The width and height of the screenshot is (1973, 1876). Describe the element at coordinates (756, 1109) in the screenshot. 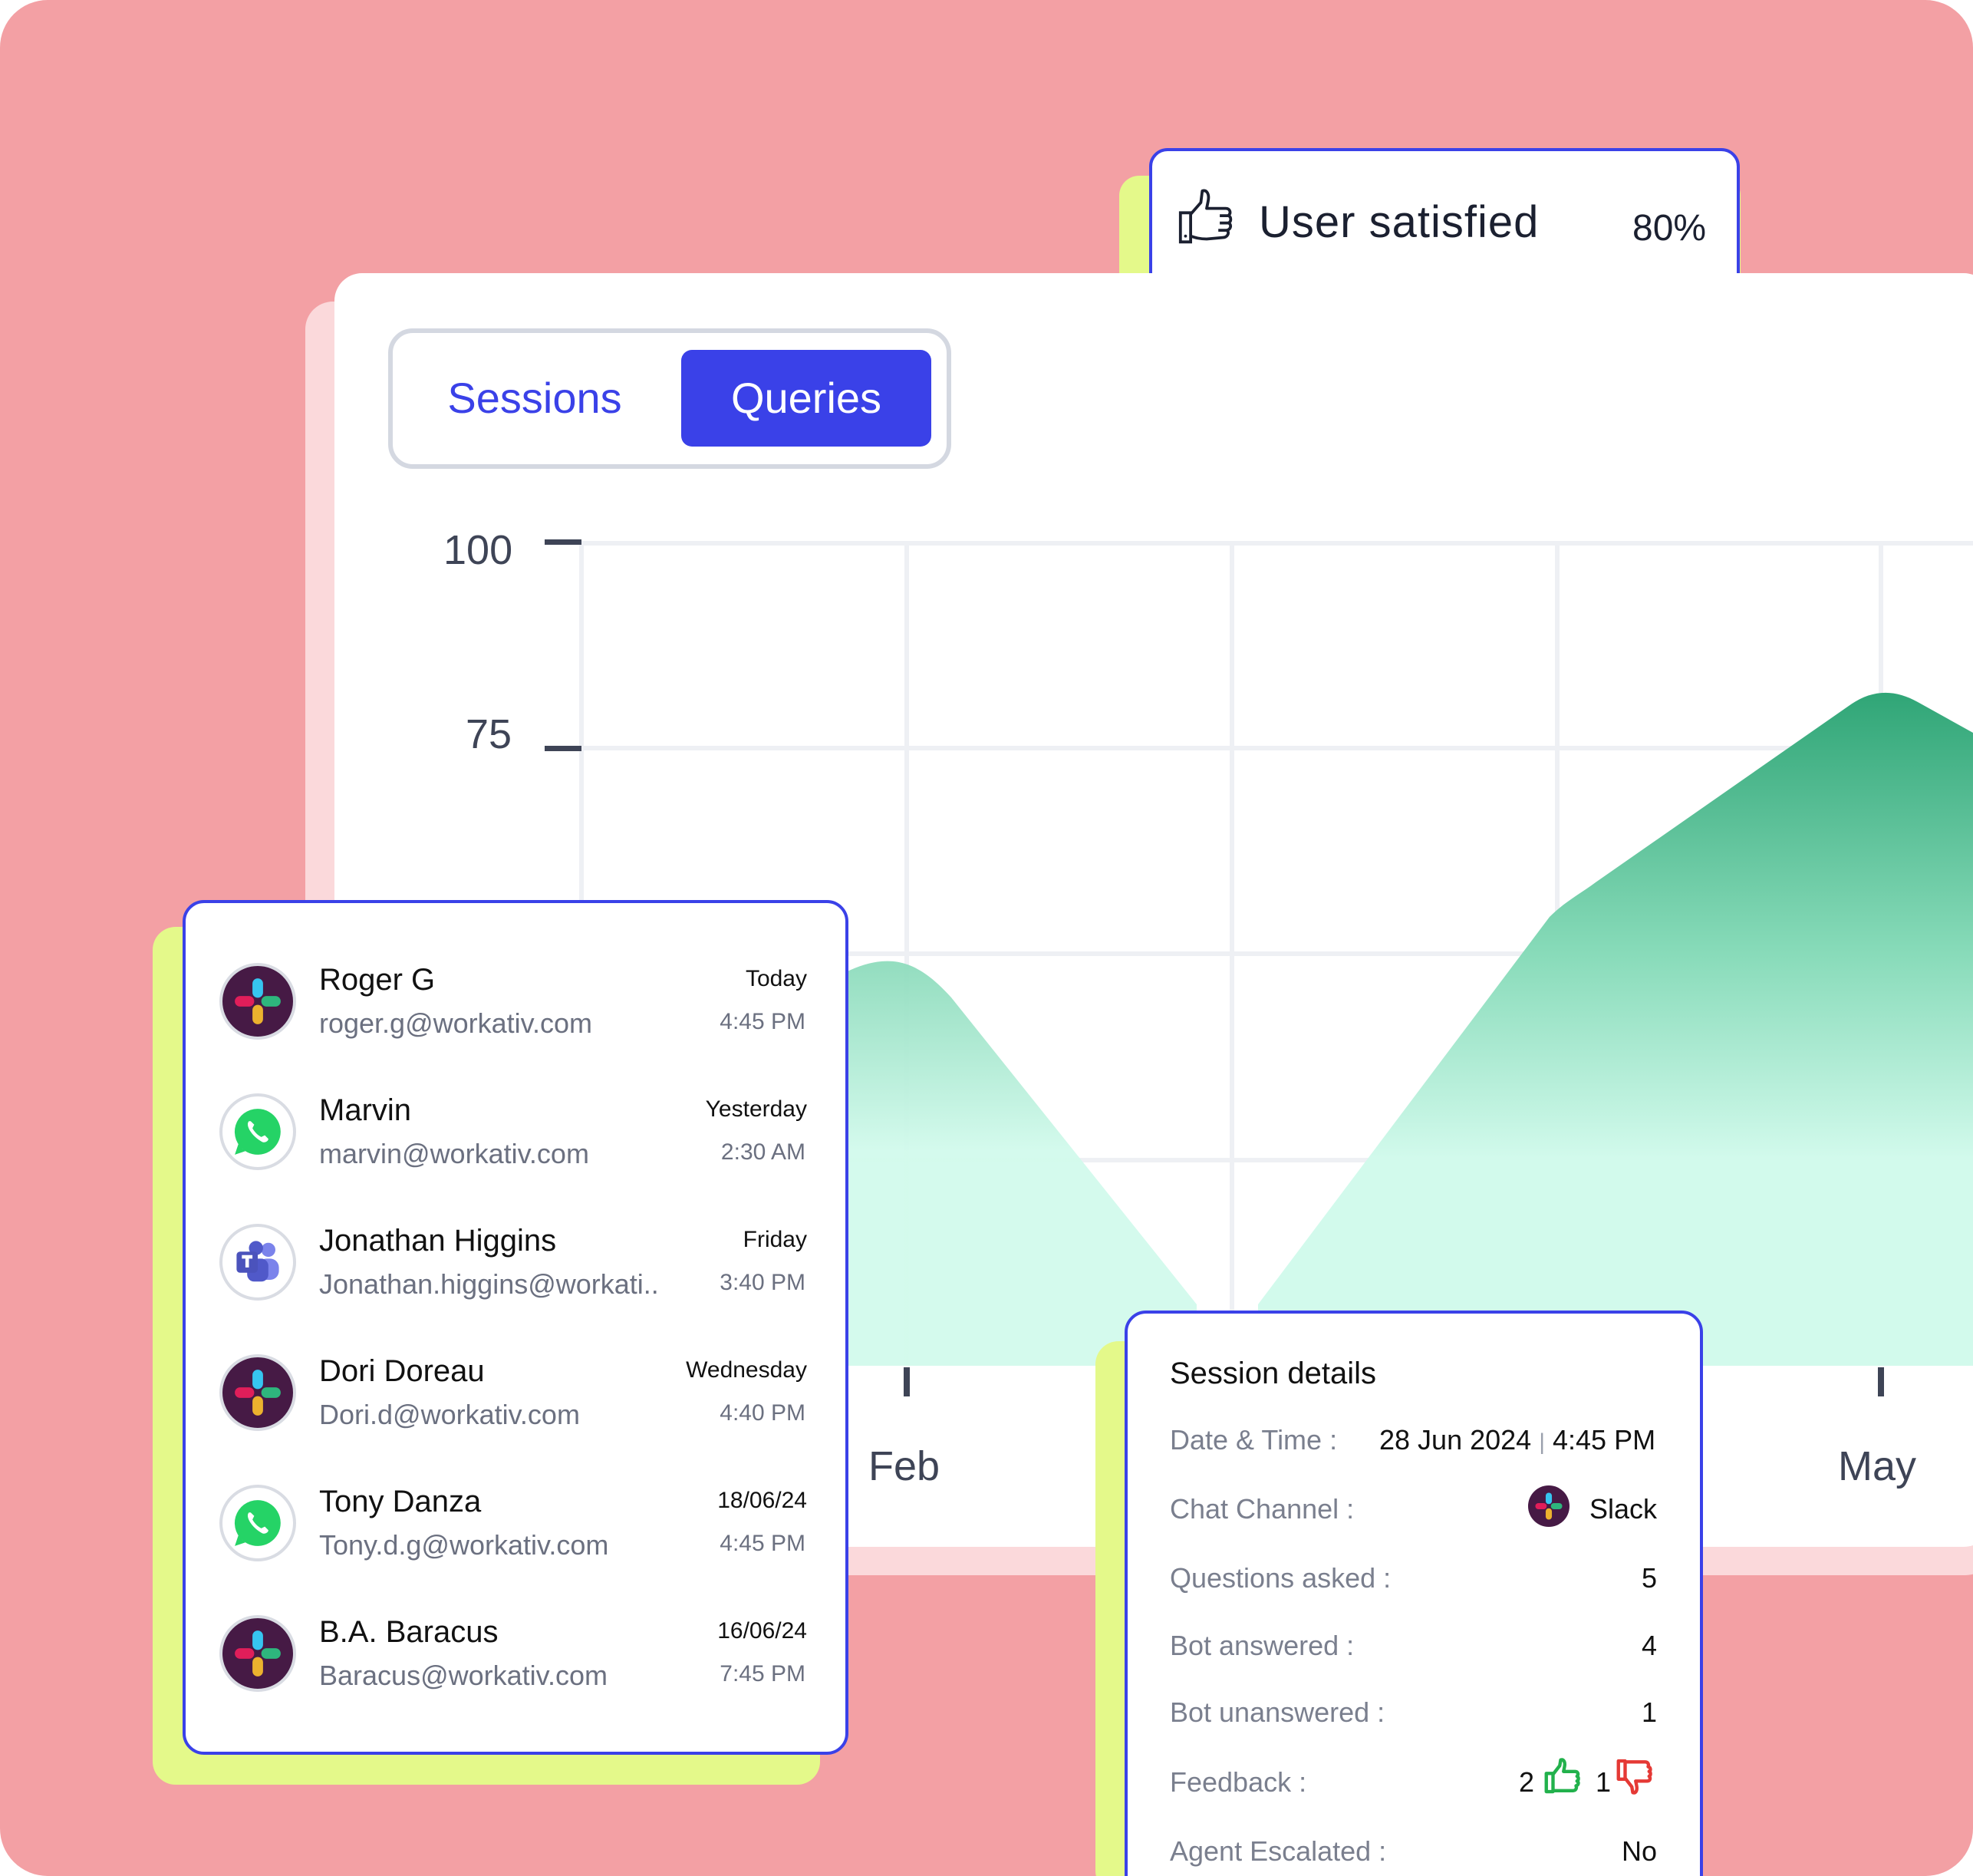

I see `contact-day: Yesterday` at that location.